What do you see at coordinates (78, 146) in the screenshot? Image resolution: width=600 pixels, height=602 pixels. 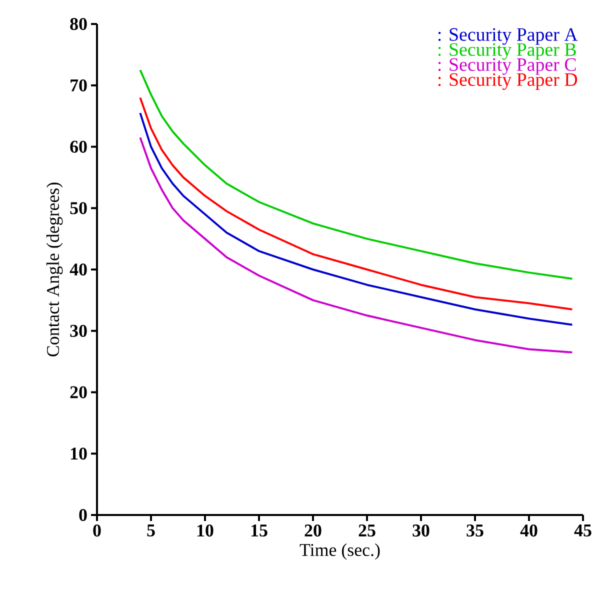 I see `y-tick-label: 60` at bounding box center [78, 146].